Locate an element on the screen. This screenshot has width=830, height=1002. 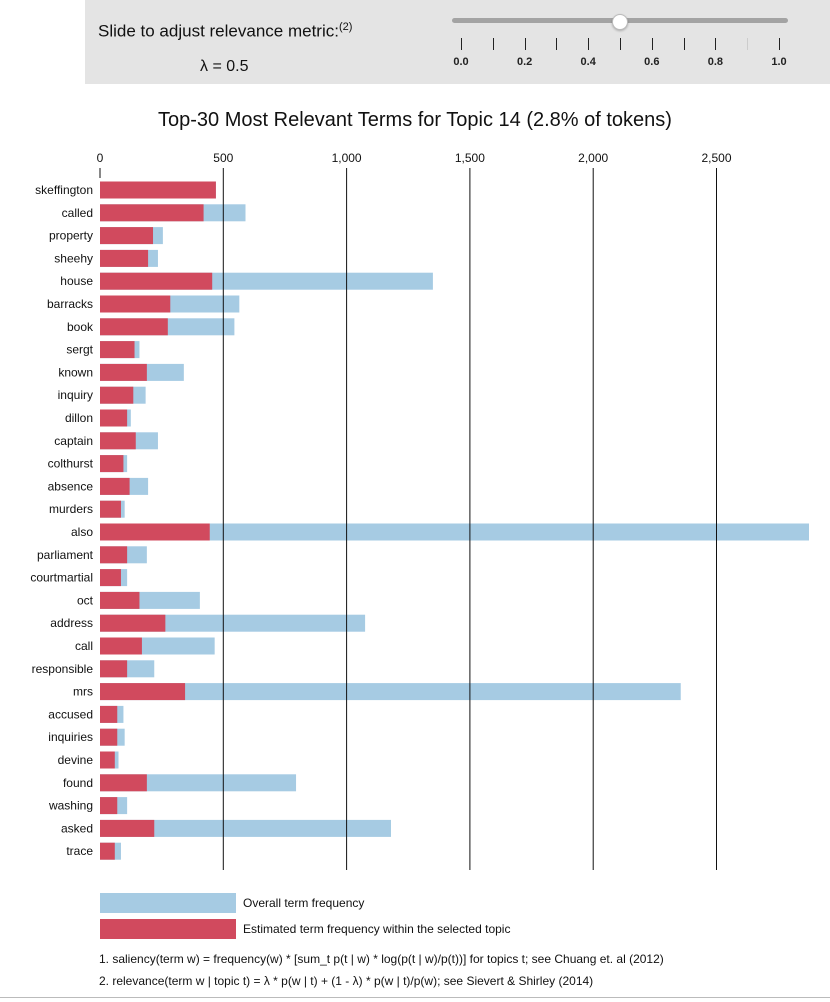
slider-tick-label: 0.0 is located at coordinates (461, 62).